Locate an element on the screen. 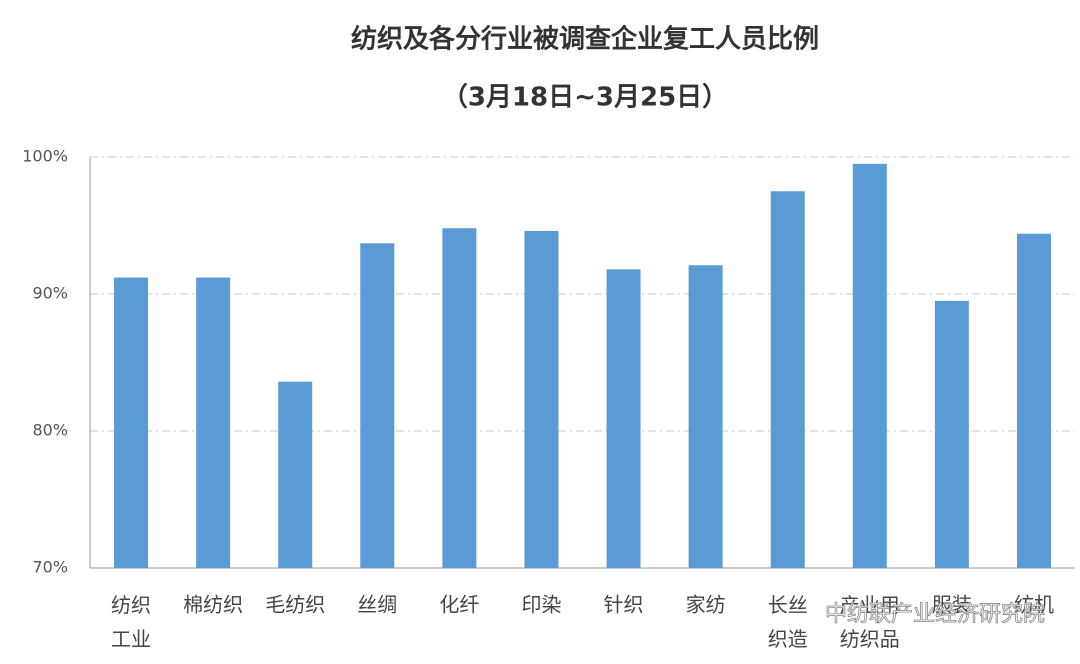  x-tick-label: 纺机 is located at coordinates (1034, 605).